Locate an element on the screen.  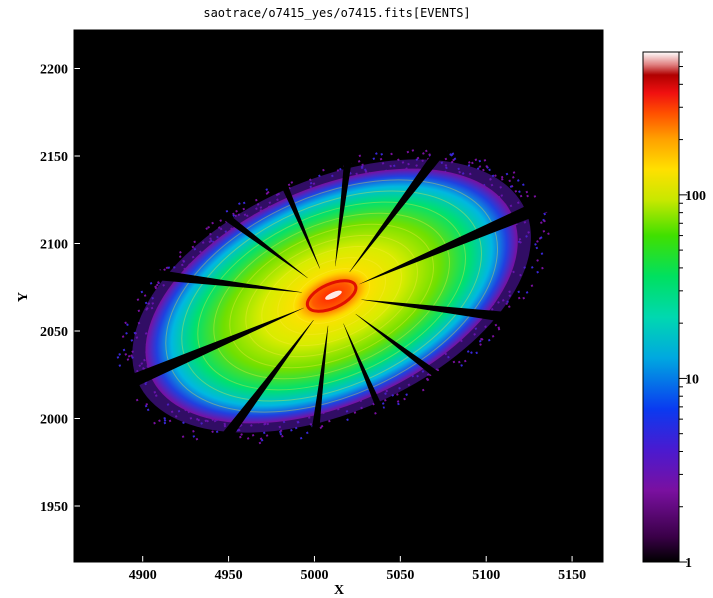
x-tick-label: 5100 is located at coordinates (486, 575).